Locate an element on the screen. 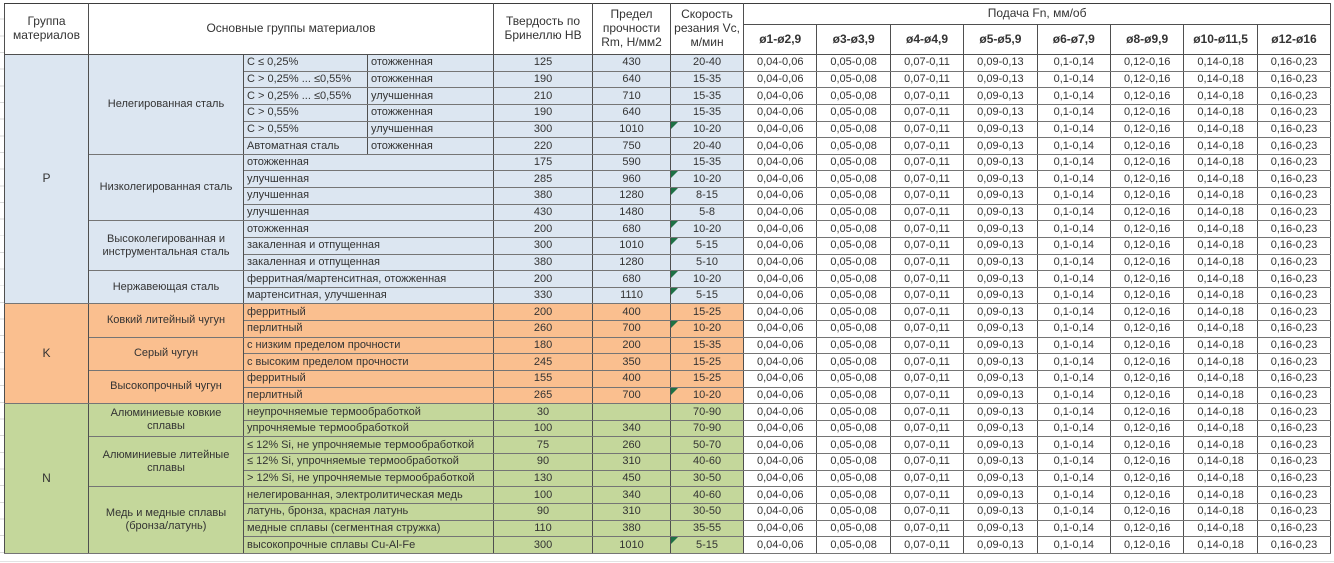 The height and width of the screenshot is (563, 1334). material-family-cell: Высокопрочный чугун is located at coordinates (166, 387).